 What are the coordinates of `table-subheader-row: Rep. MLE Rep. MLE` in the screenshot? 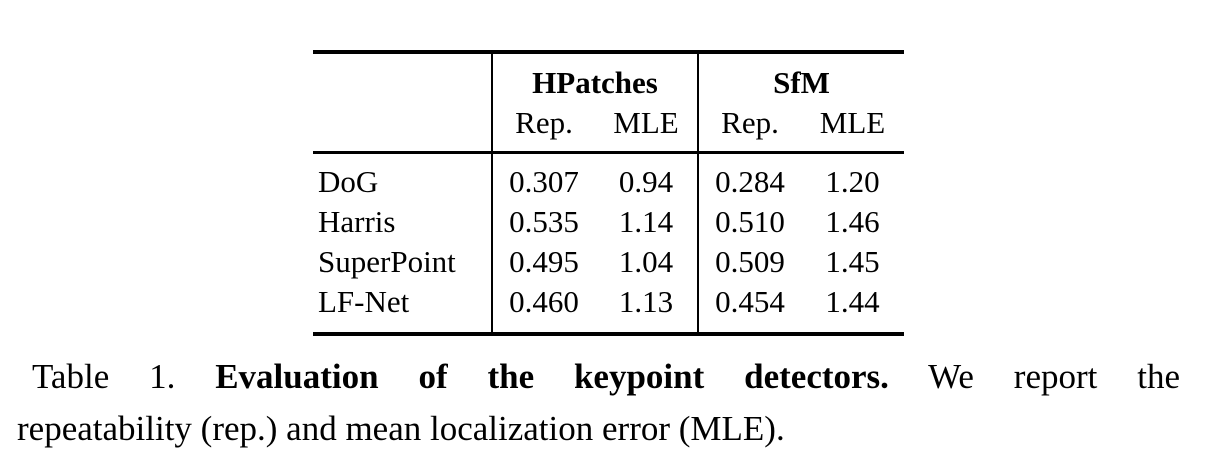 It's located at (609, 128).